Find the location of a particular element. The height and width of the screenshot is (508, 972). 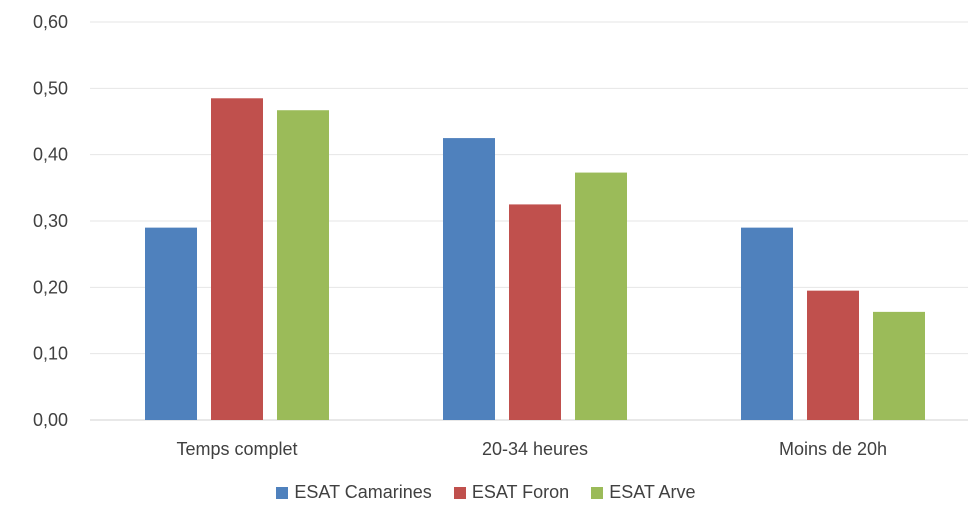

legend-item-esat-arve: ESAT Arve is located at coordinates (643, 492).